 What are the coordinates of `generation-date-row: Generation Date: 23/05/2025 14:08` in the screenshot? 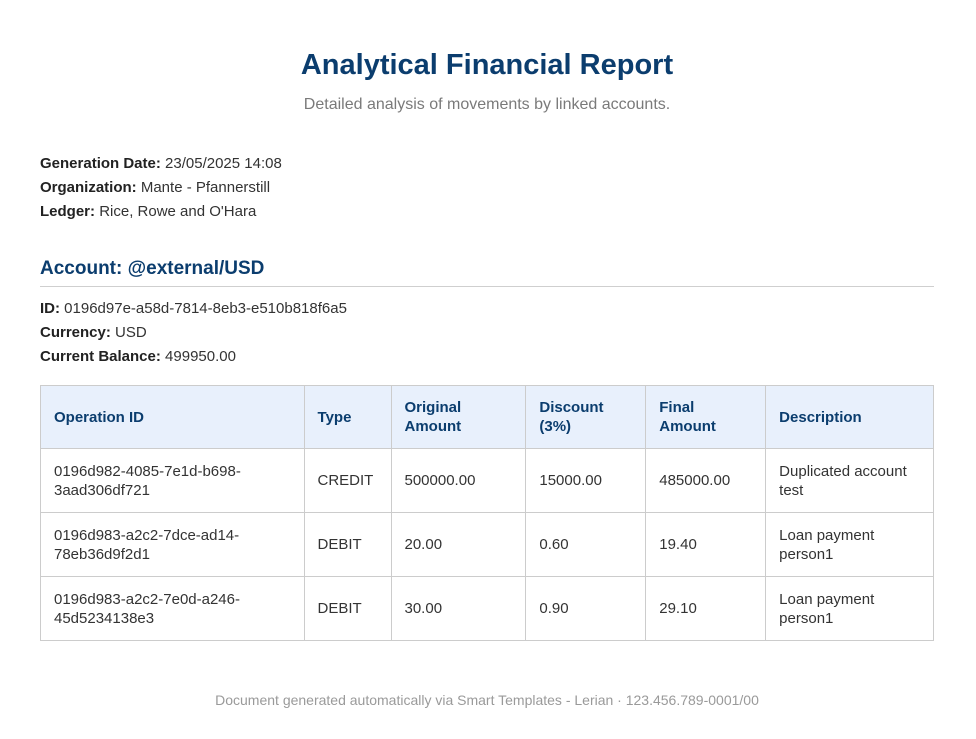 It's located at (161, 164).